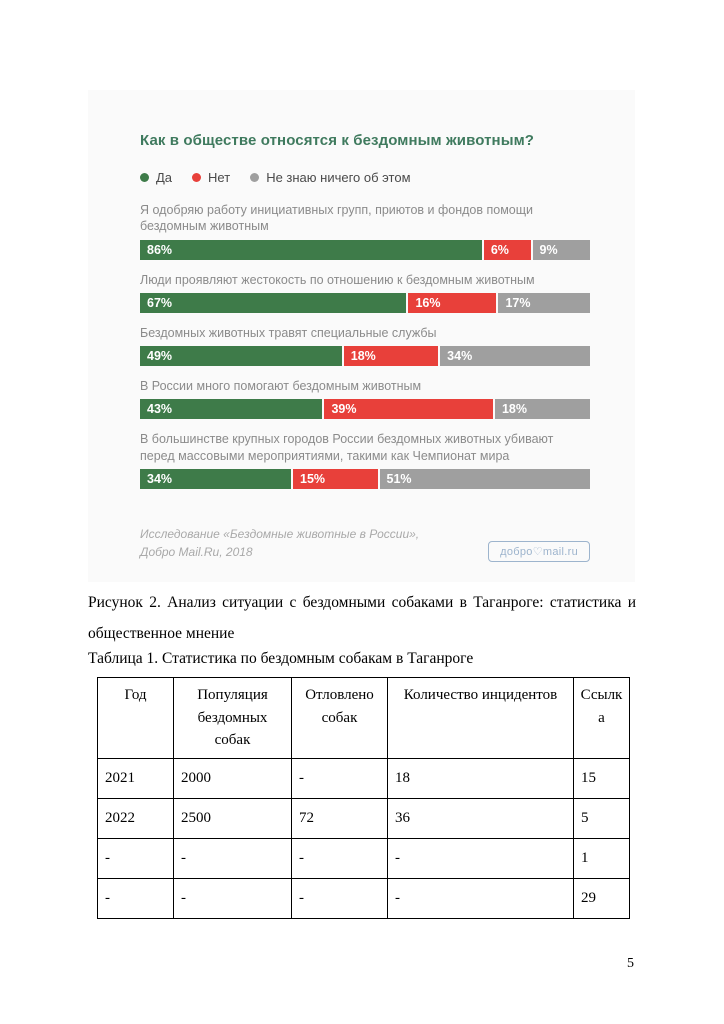  Describe the element at coordinates (484, 478) in the screenshot. I see `bar-segment-unknown: 51%` at that location.